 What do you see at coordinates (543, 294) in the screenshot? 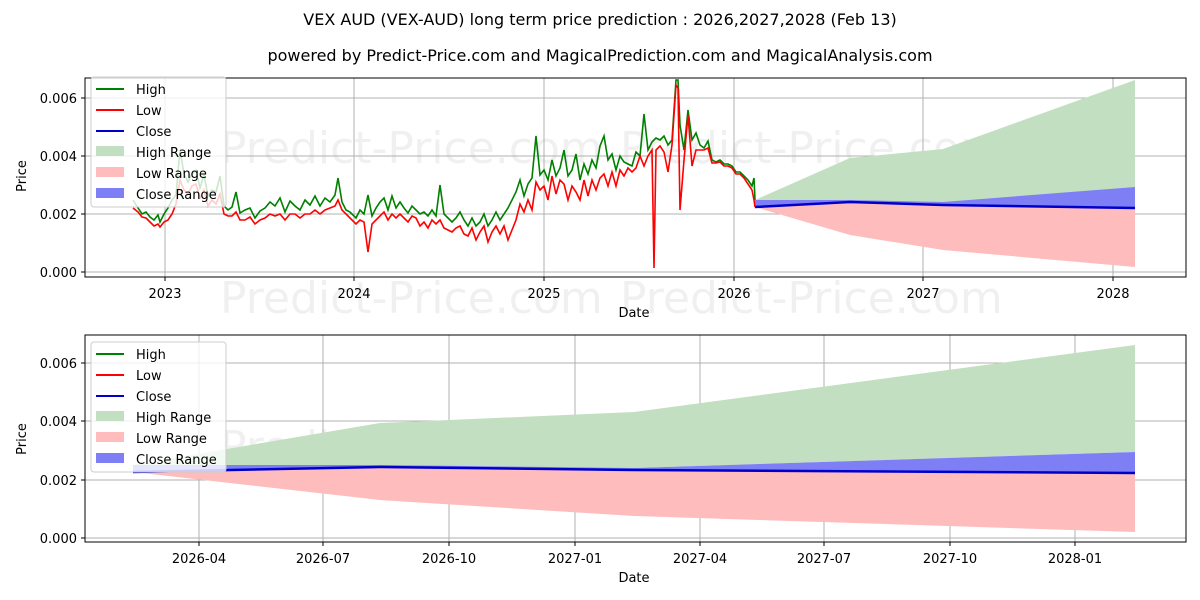
I see `x-tick-label: 2025` at bounding box center [543, 294].